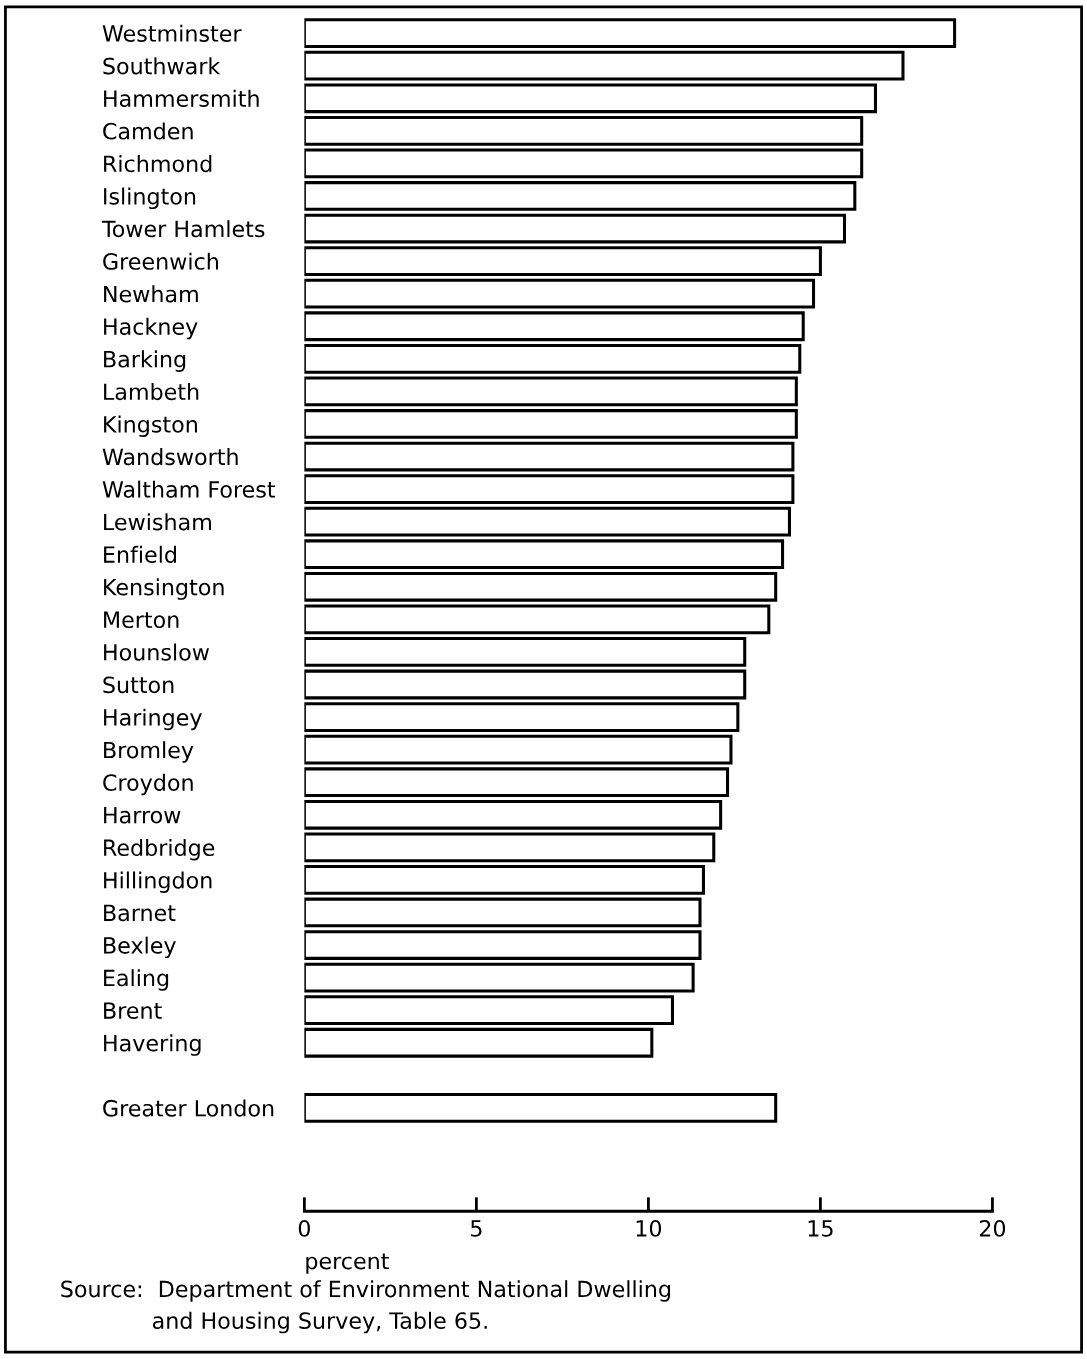 This screenshot has width=1087, height=1359. Describe the element at coordinates (151, 328) in the screenshot. I see `y-tick-label: Hackney` at that location.